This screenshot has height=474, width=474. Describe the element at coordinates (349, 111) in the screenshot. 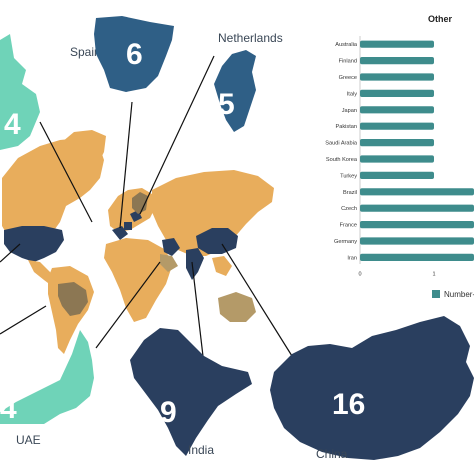

I see `category-label: Japan` at that location.